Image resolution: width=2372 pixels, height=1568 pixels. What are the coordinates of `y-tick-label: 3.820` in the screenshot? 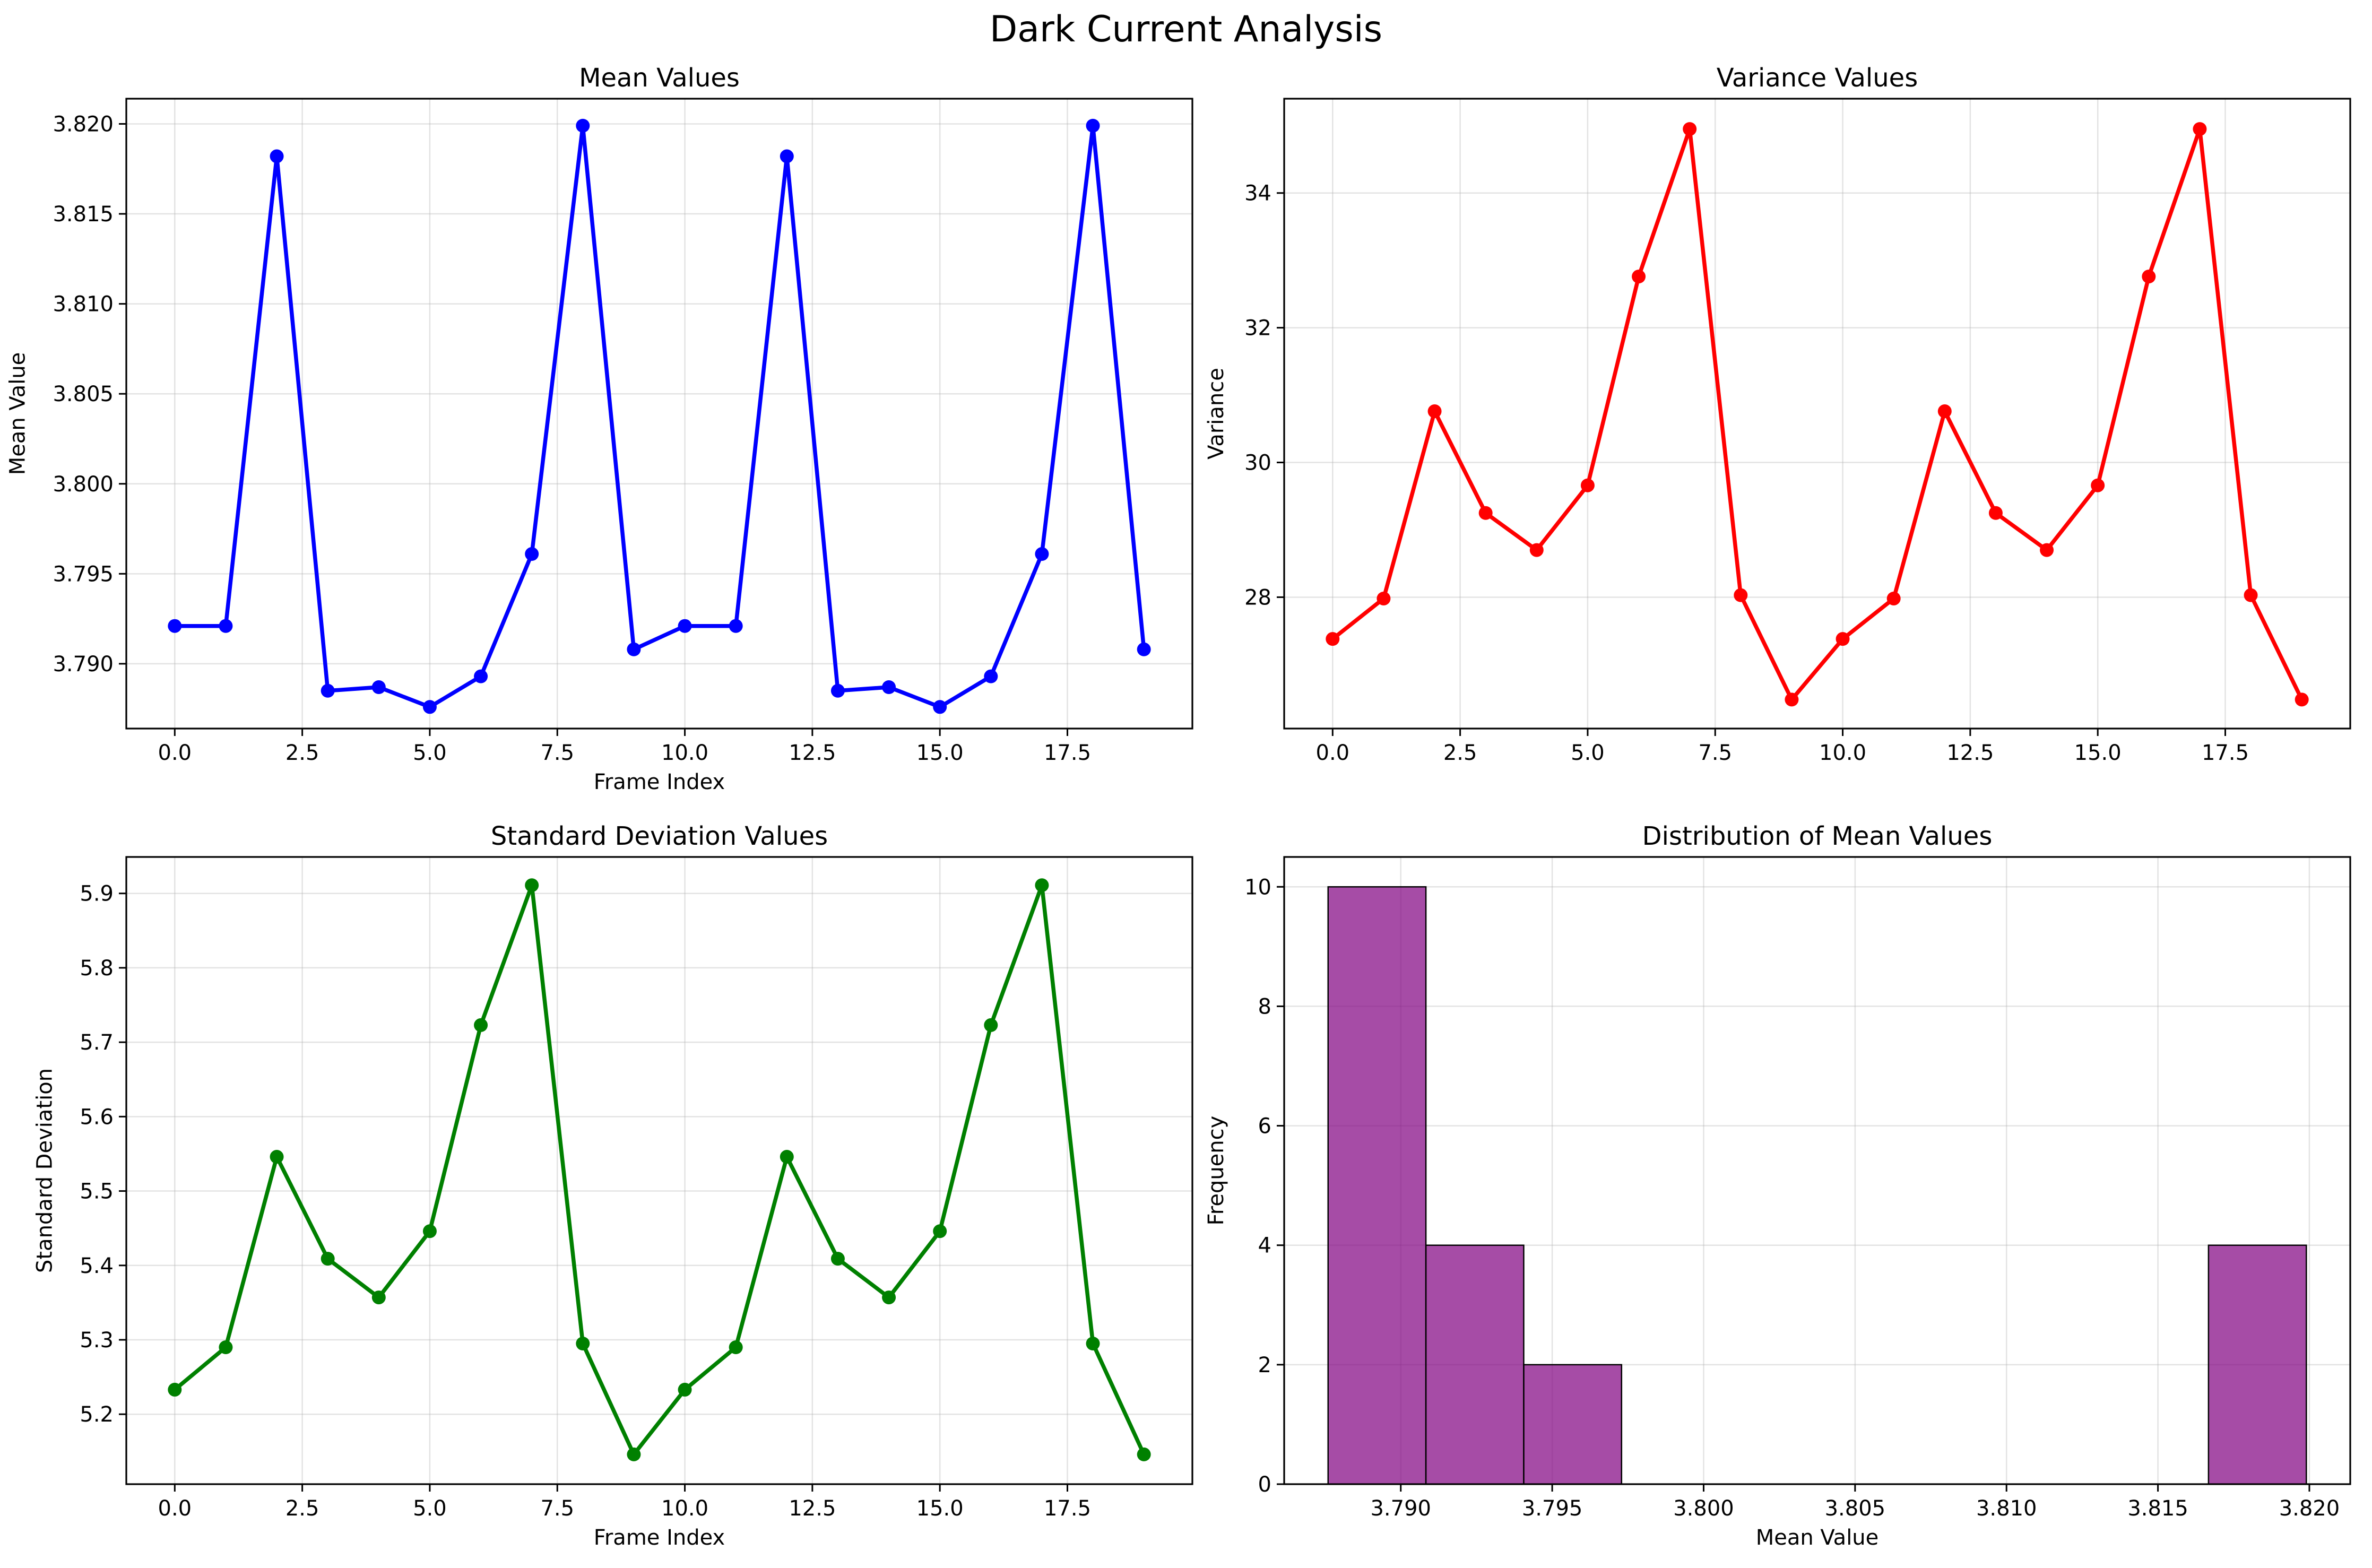 It's located at (83, 124).